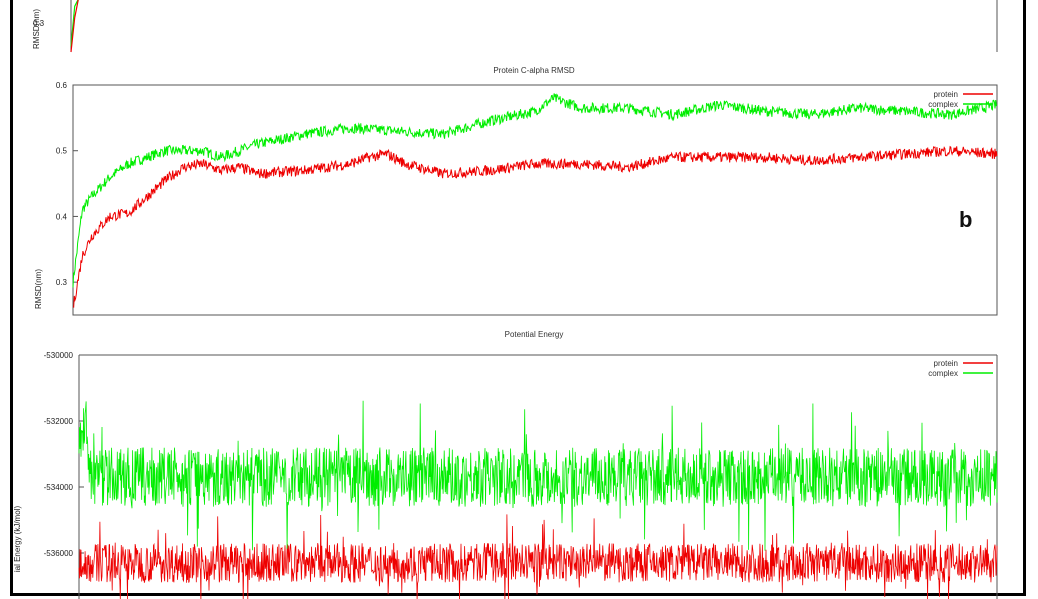 This screenshot has height=599, width=1038. Describe the element at coordinates (960, 368) in the screenshot. I see `panel-c-legend: protein complex` at that location.